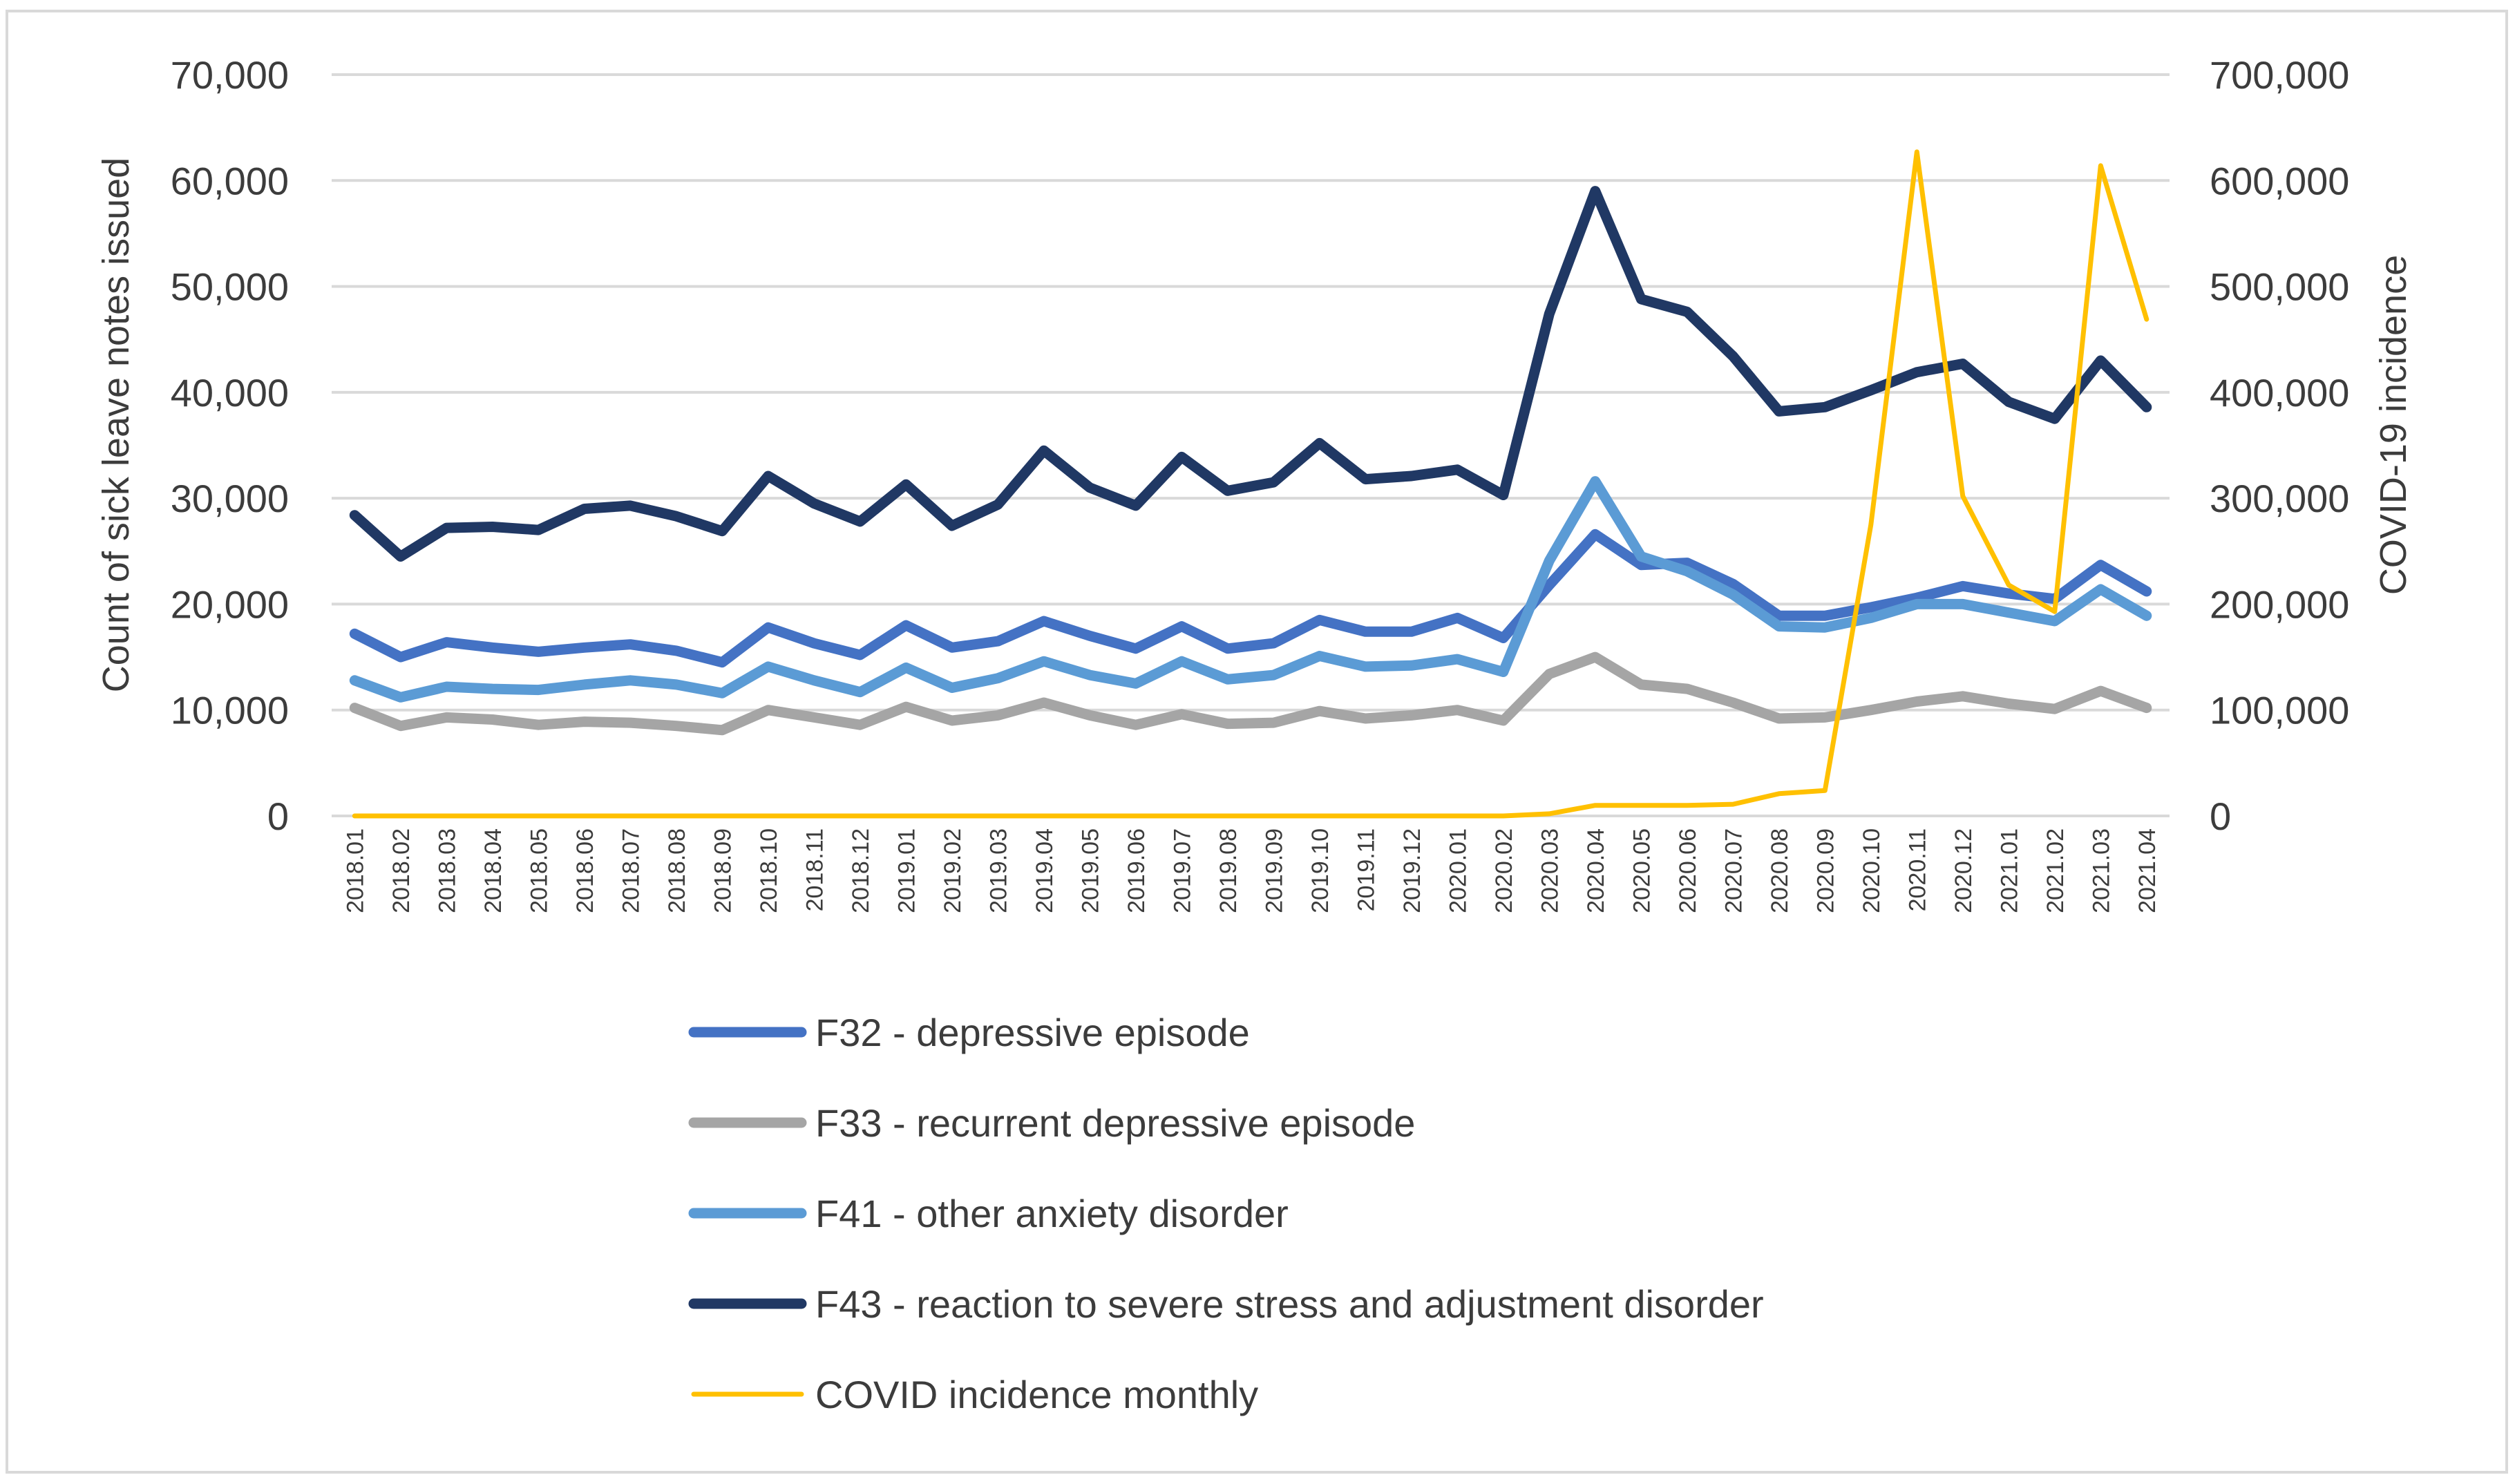 The image size is (2515, 1484). What do you see at coordinates (1825, 870) in the screenshot?
I see `x-tick-label: 2020.09` at bounding box center [1825, 870].